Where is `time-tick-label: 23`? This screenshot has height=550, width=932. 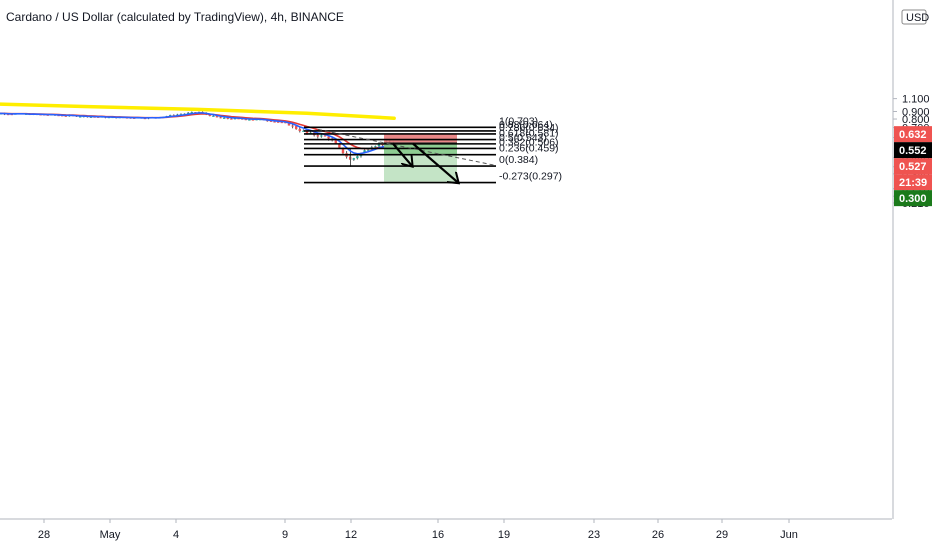 time-tick-label: 23 is located at coordinates (594, 535).